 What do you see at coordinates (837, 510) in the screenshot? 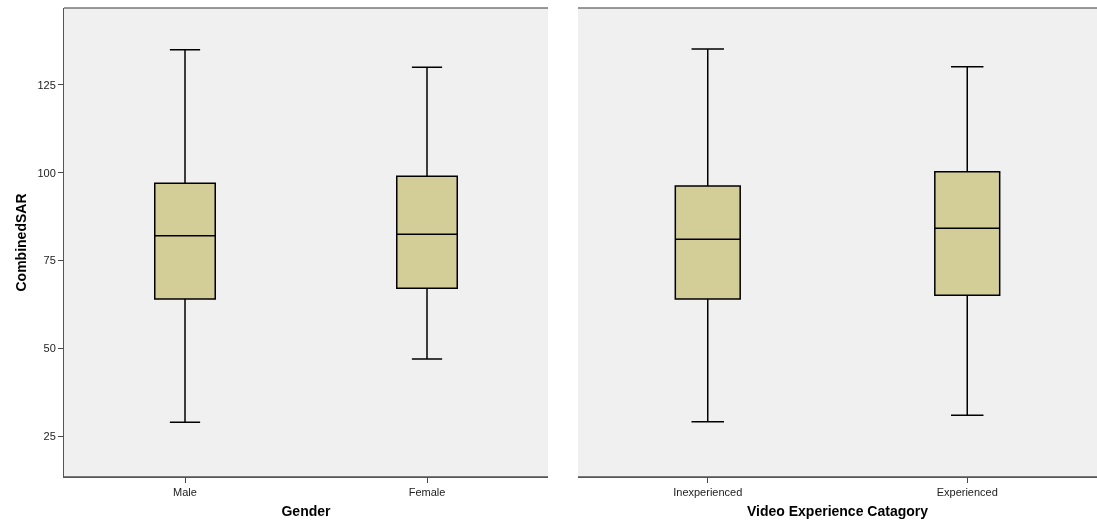
I see `x-axis-title: Video Experience Catagory` at bounding box center [837, 510].